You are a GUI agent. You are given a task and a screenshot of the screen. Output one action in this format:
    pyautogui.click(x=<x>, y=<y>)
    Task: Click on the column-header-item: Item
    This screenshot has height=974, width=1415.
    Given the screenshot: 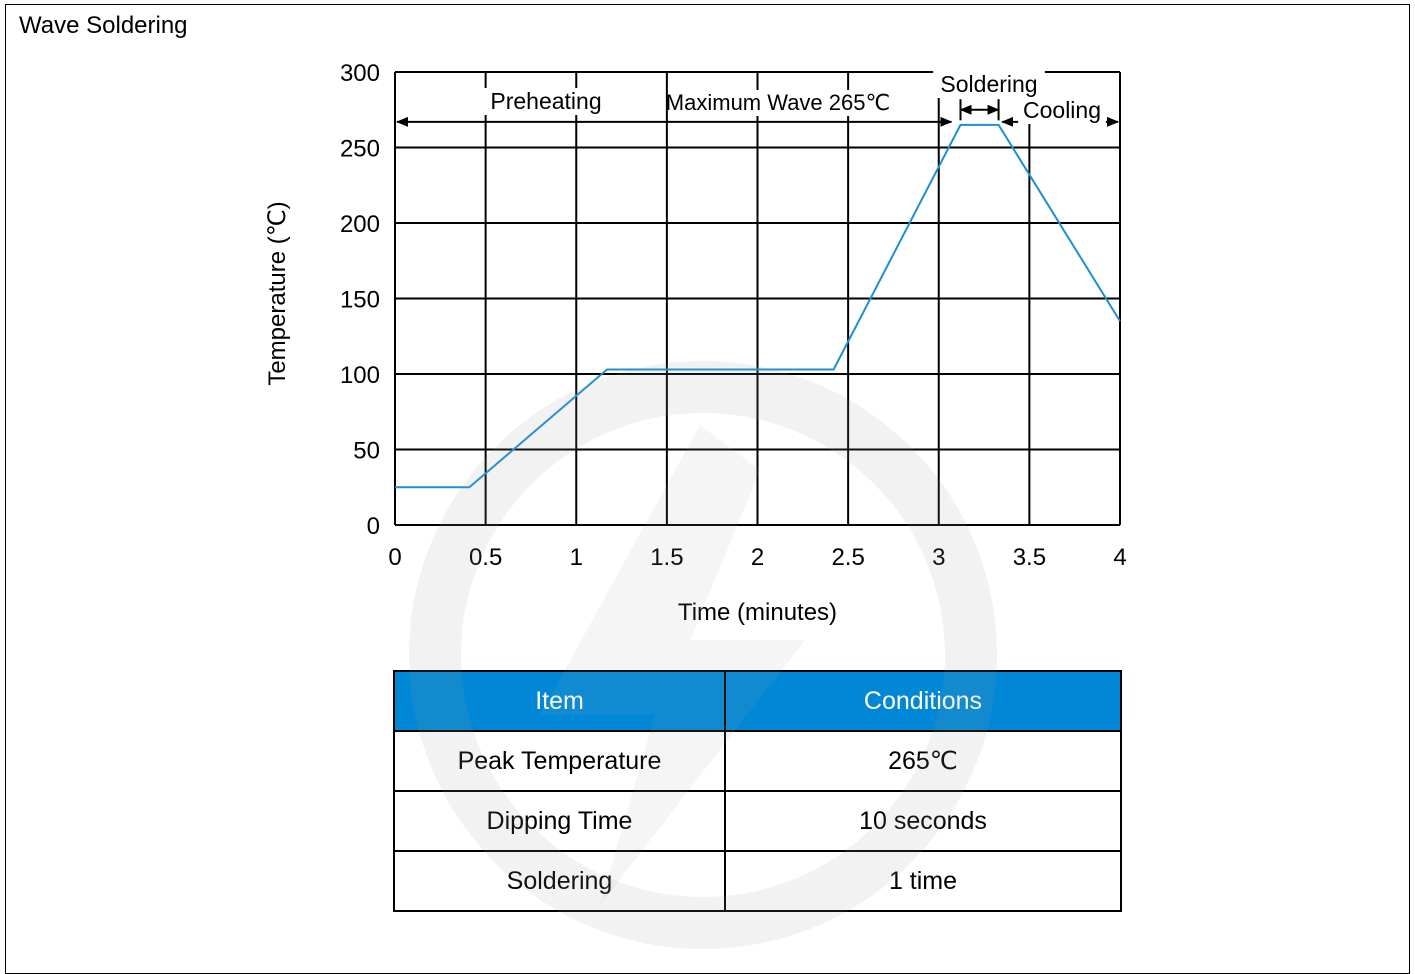 What is the action you would take?
    pyautogui.click(x=559, y=701)
    